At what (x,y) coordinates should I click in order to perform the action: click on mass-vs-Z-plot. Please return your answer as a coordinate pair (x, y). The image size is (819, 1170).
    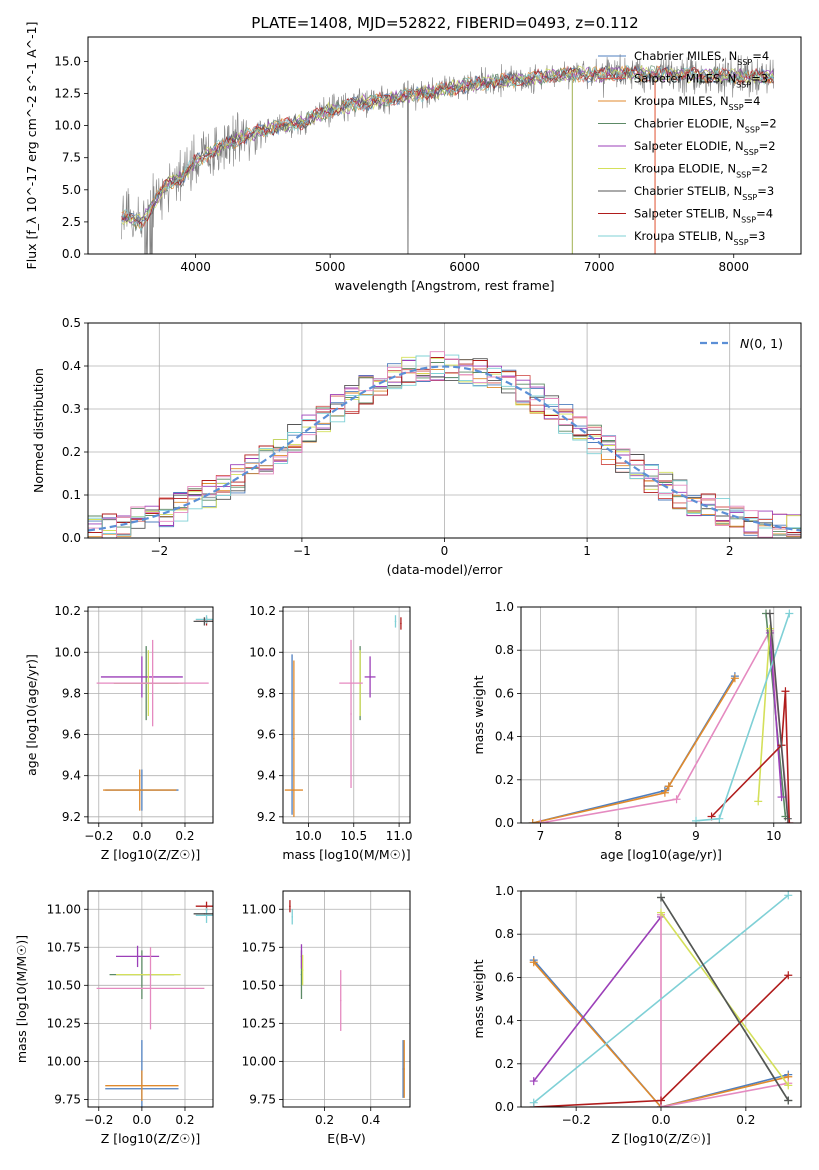
    Looking at the image, I should click on (154, 1004).